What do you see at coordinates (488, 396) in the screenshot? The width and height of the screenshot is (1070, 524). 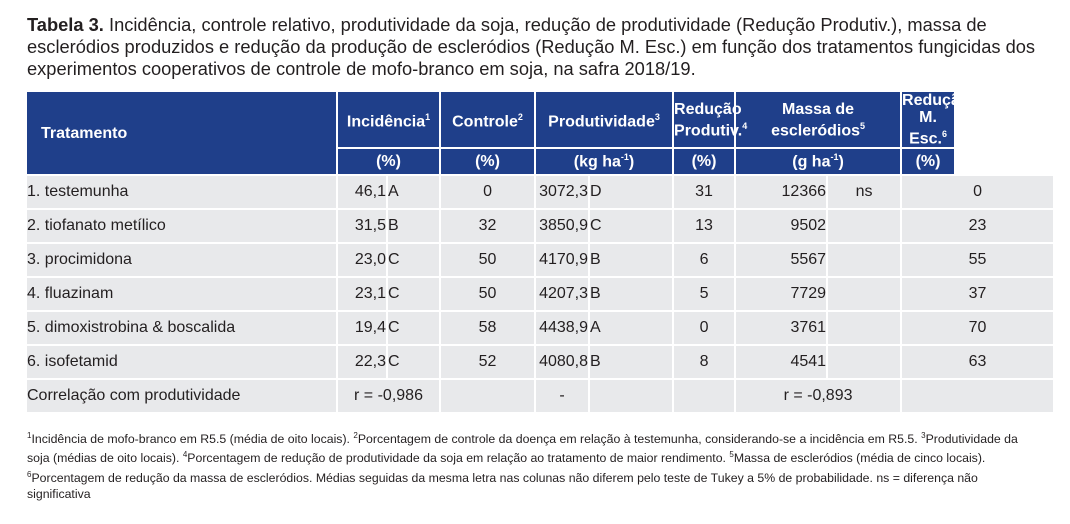 I see `correlation-controle-empty` at bounding box center [488, 396].